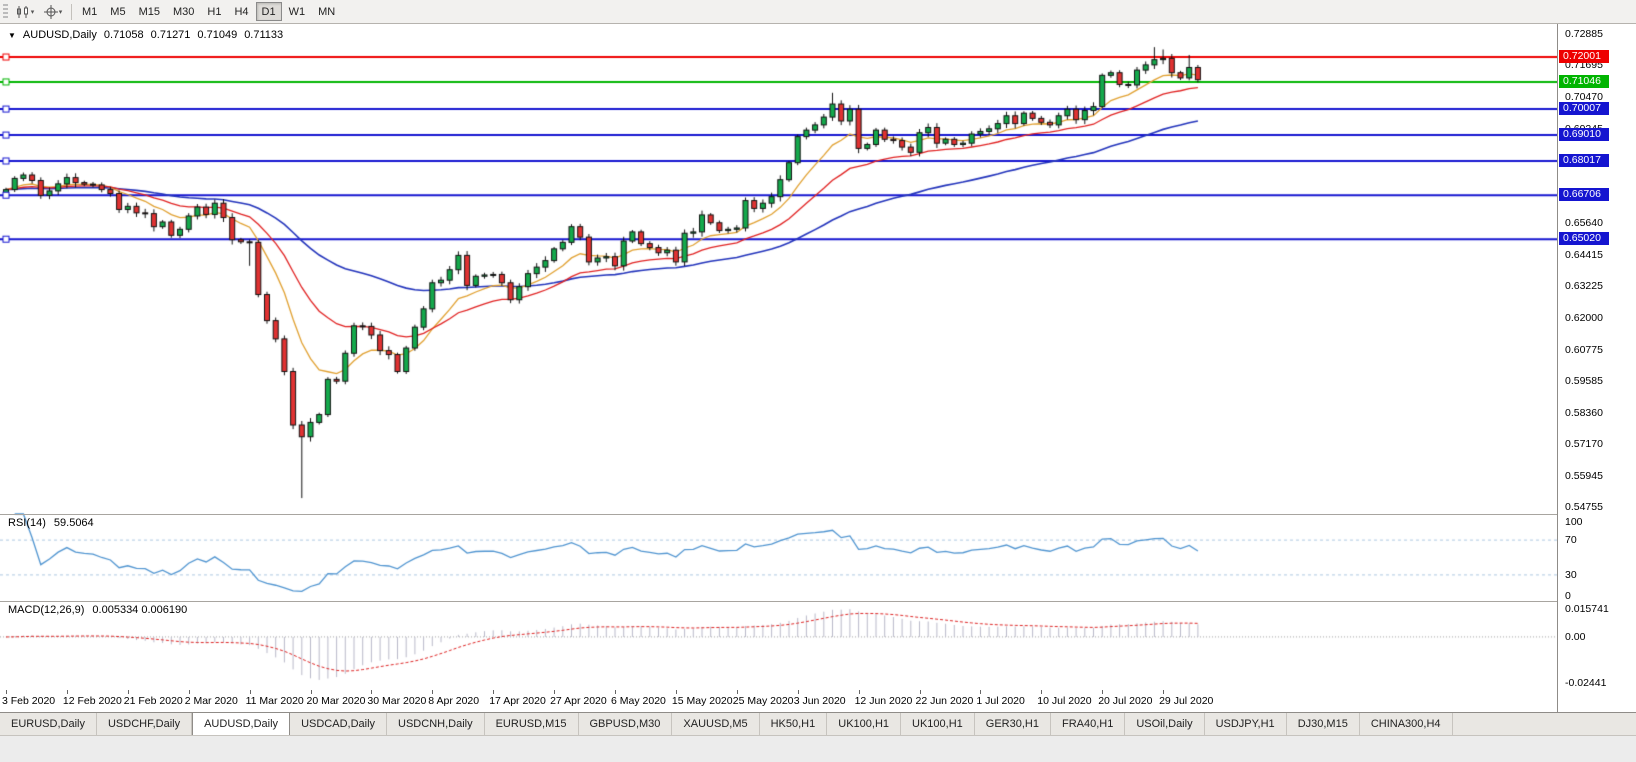 This screenshot has height=762, width=1636. What do you see at coordinates (22, 11) in the screenshot?
I see `candlestick-icon` at bounding box center [22, 11].